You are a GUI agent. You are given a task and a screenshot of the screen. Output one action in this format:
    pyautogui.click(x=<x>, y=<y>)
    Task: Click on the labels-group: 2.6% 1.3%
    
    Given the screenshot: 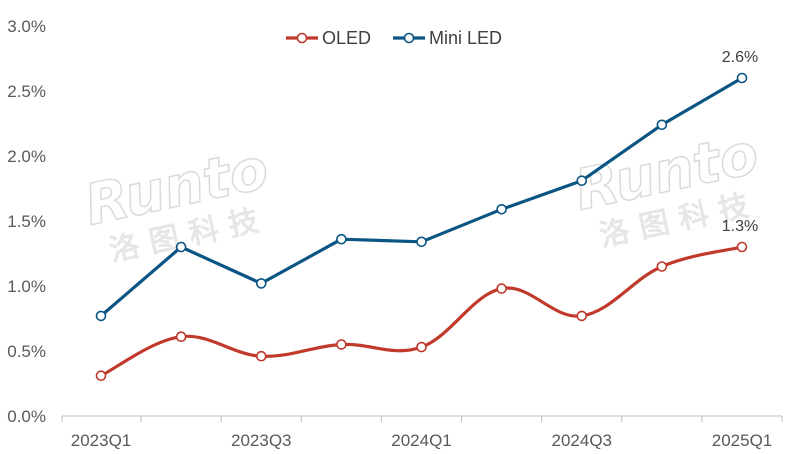 What is the action you would take?
    pyautogui.click(x=740, y=142)
    